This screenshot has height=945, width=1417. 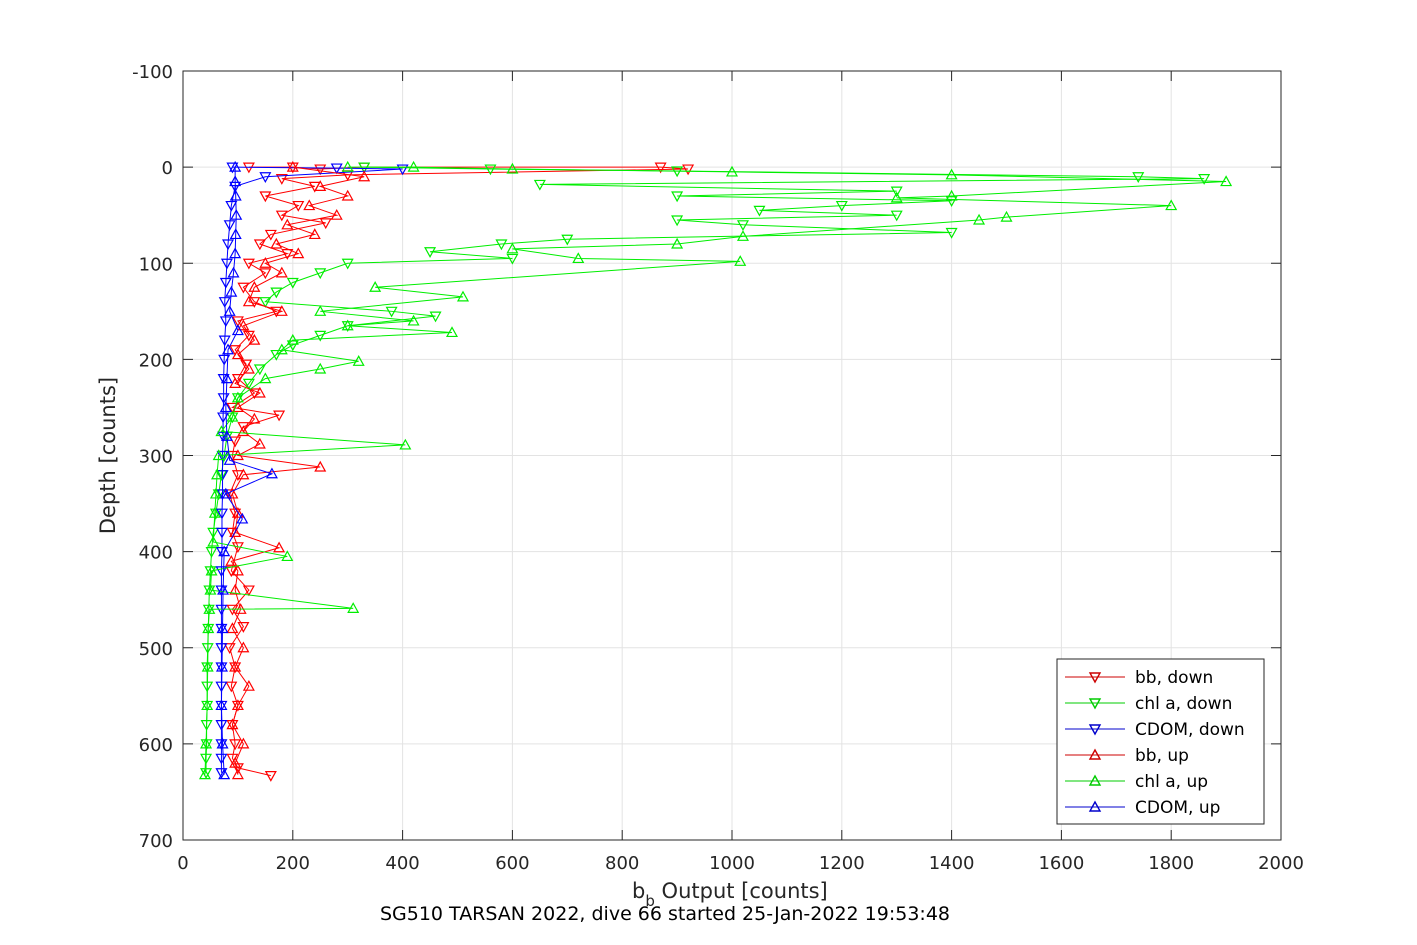 What do you see at coordinates (1174, 678) in the screenshot?
I see `legend-label: bb, down` at bounding box center [1174, 678].